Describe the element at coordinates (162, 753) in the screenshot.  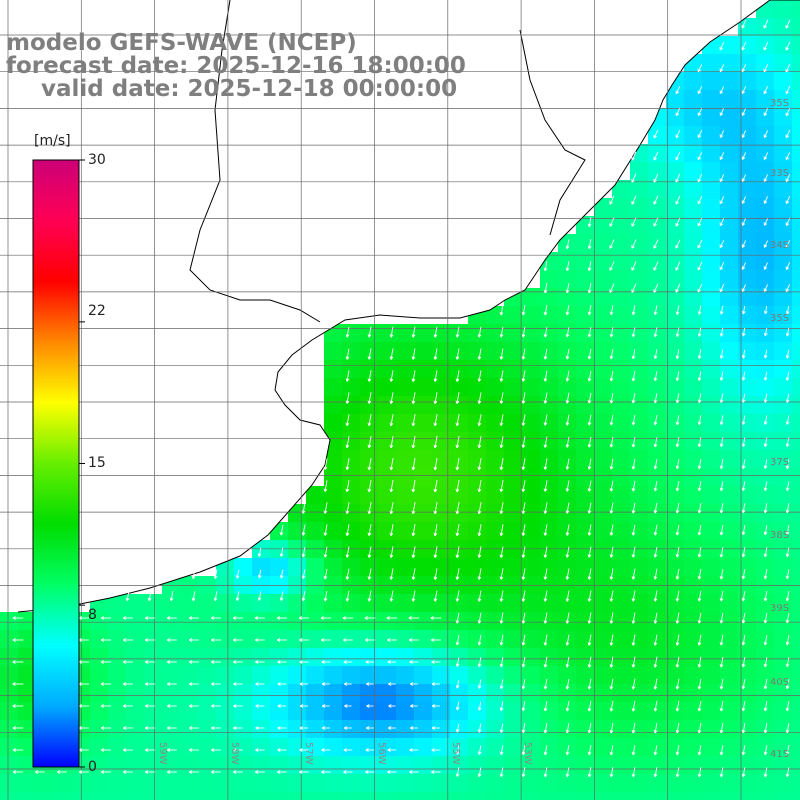
I see `lon-label: 59W` at that location.